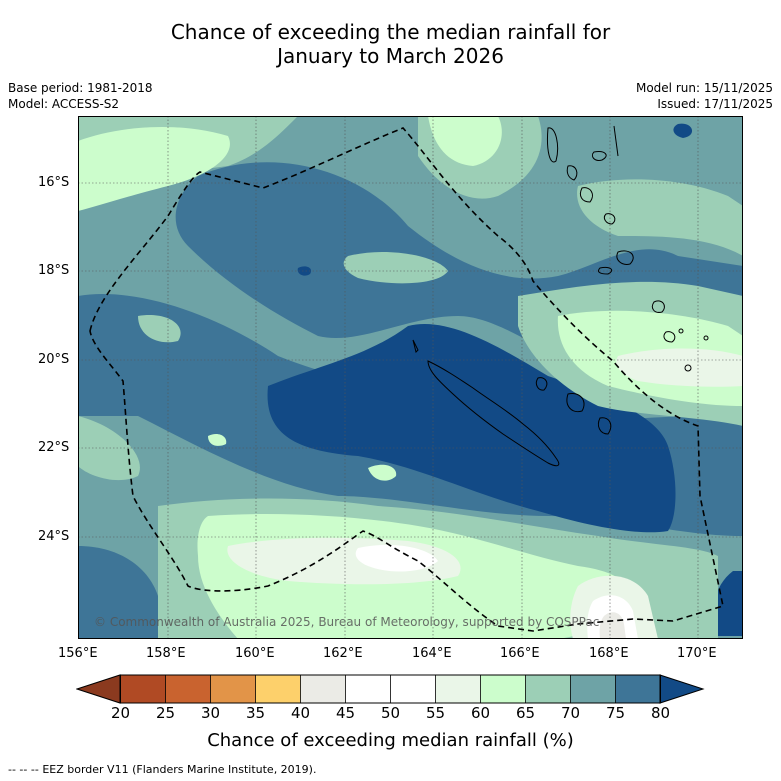 The height and width of the screenshot is (781, 781). Describe the element at coordinates (465, 141) in the screenshot. I see `contour-60-65-n` at that location.